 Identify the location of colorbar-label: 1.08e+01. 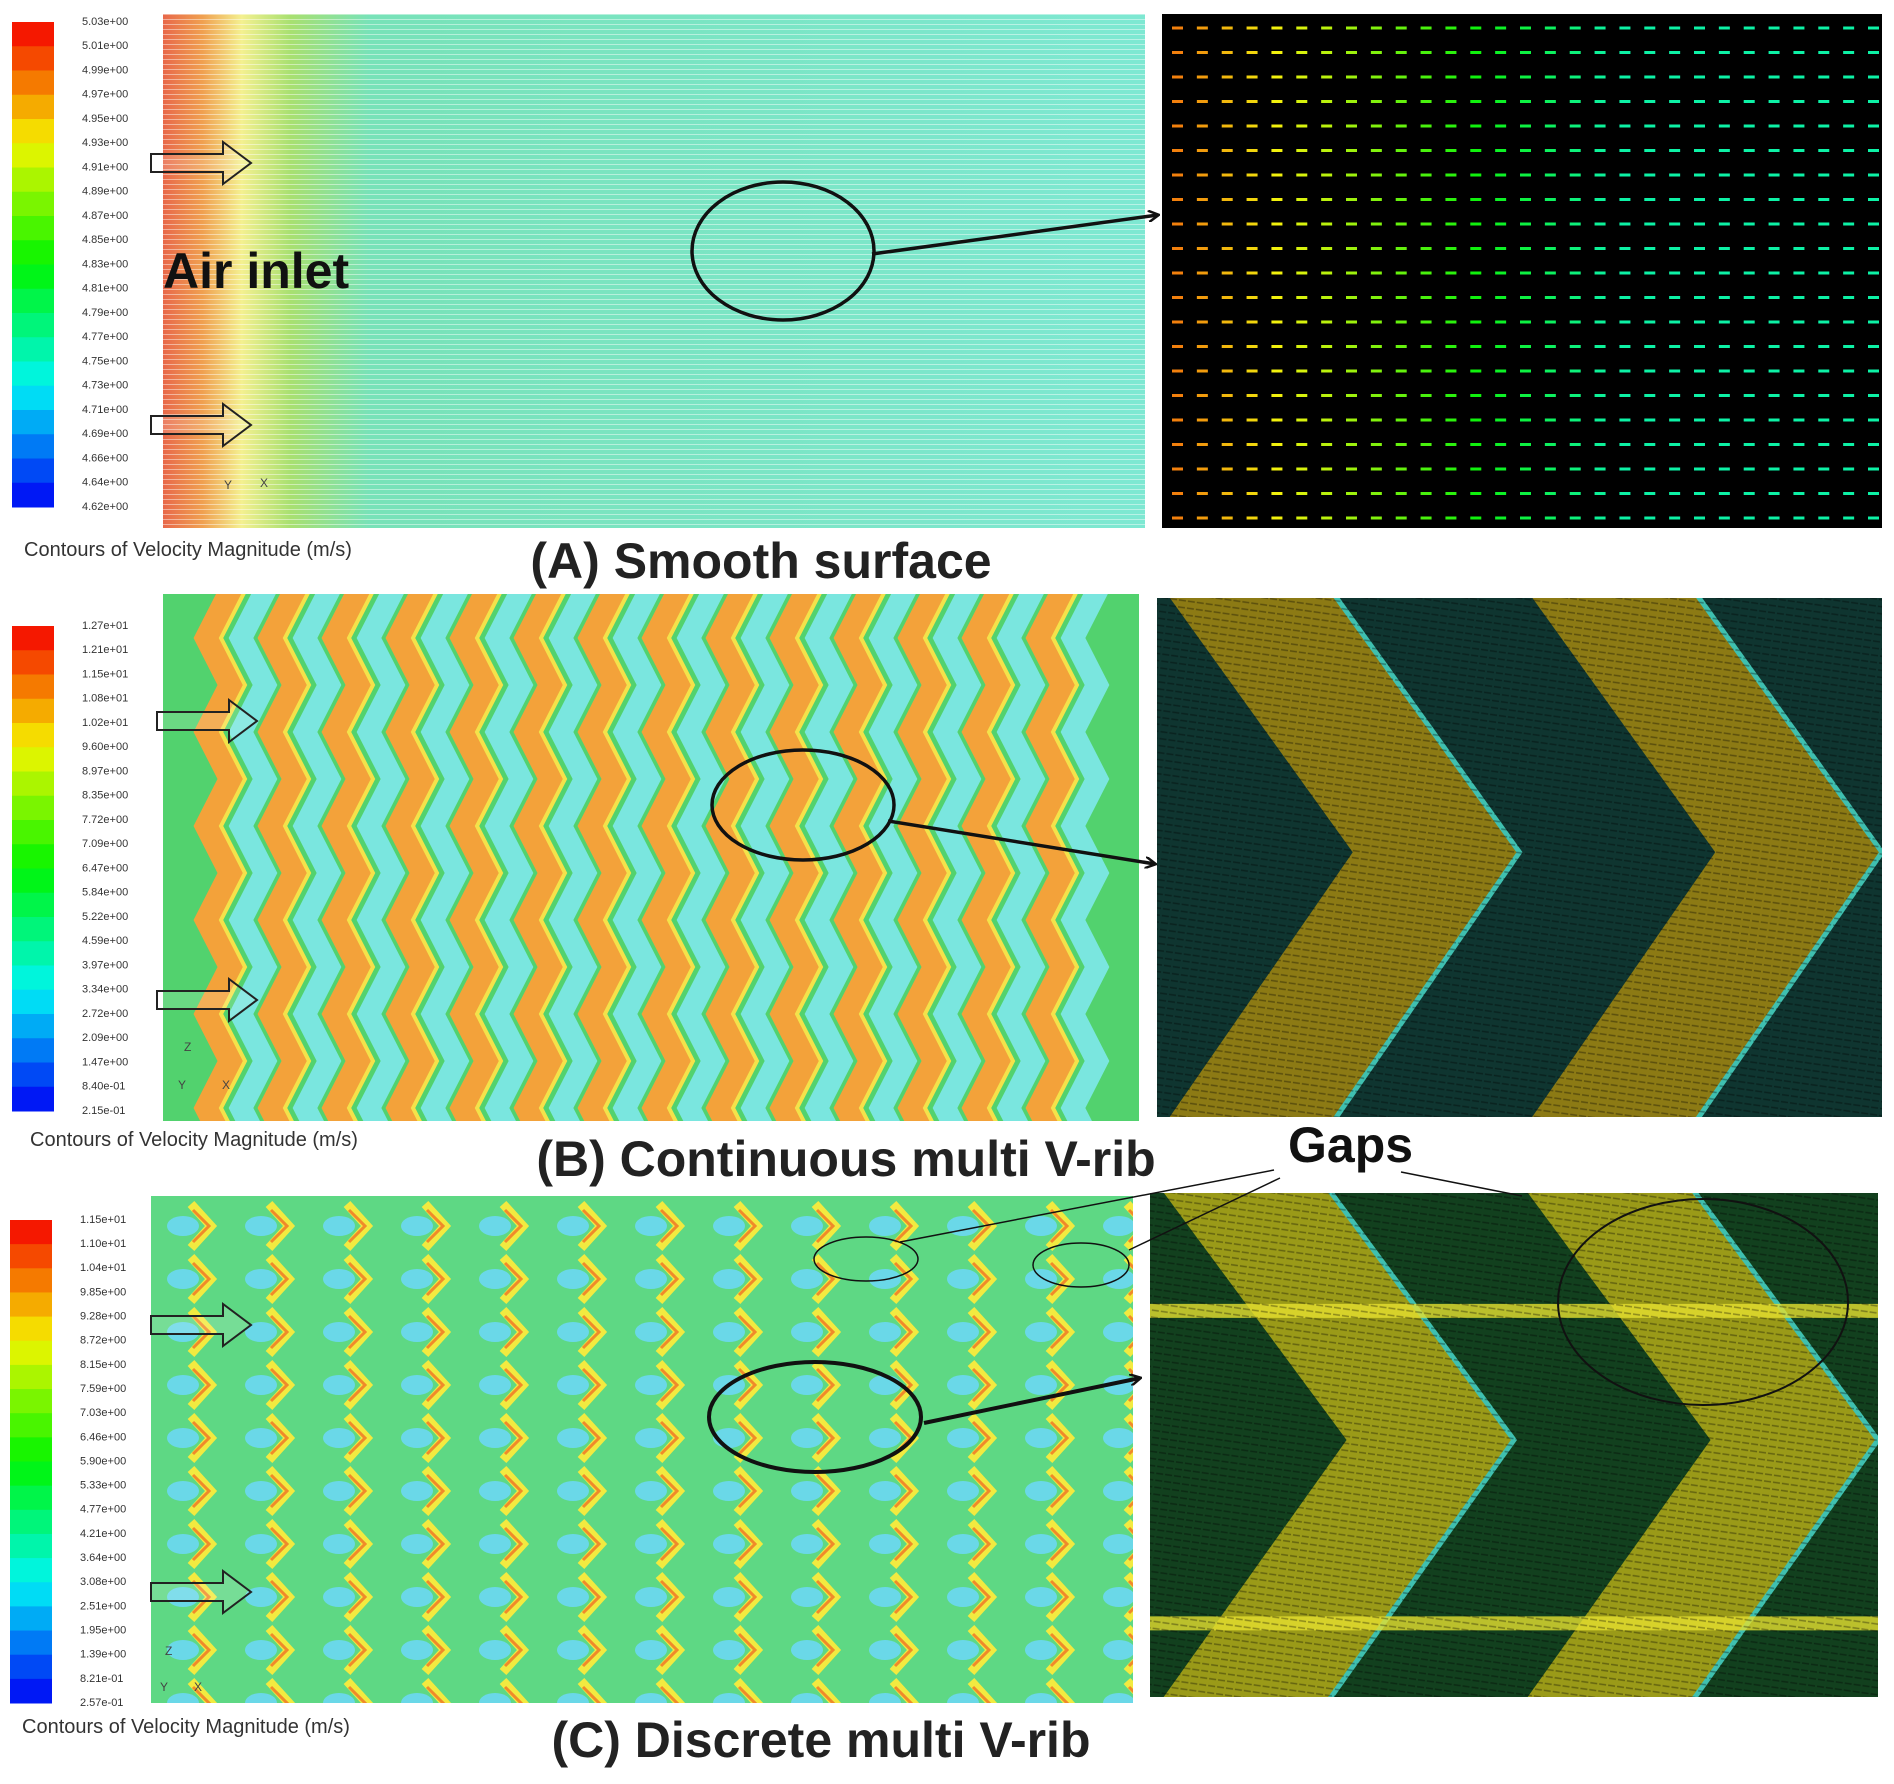
(105, 699).